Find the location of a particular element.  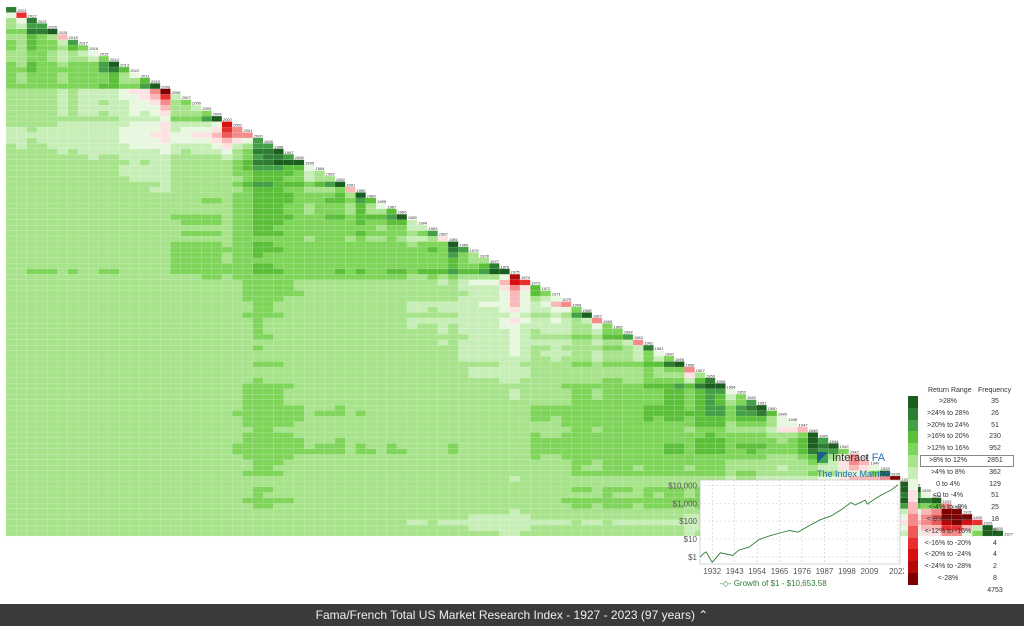

year-label: 1988 is located at coordinates (382, 201).